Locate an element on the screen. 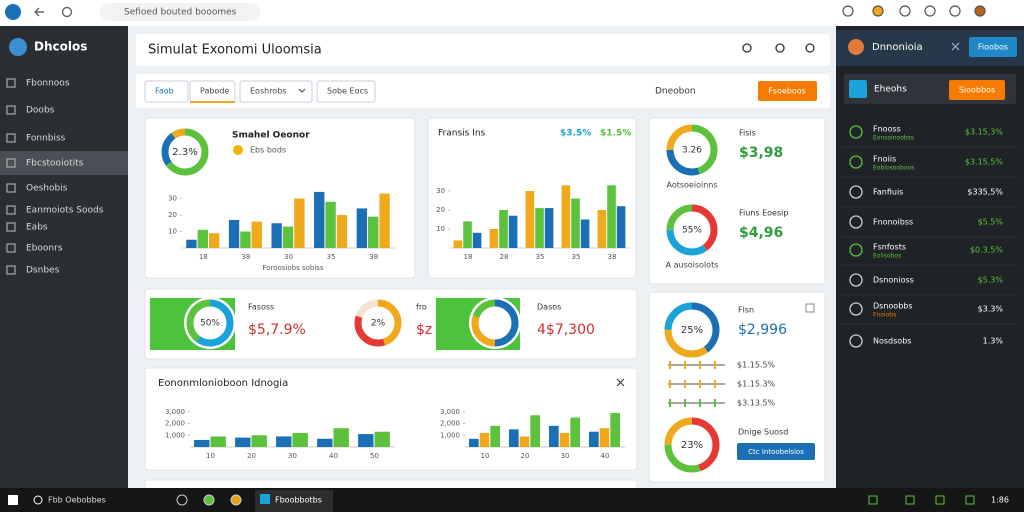 The height and width of the screenshot is (512, 1024). sidebar-item: Eanmoiots Soods is located at coordinates (65, 211).